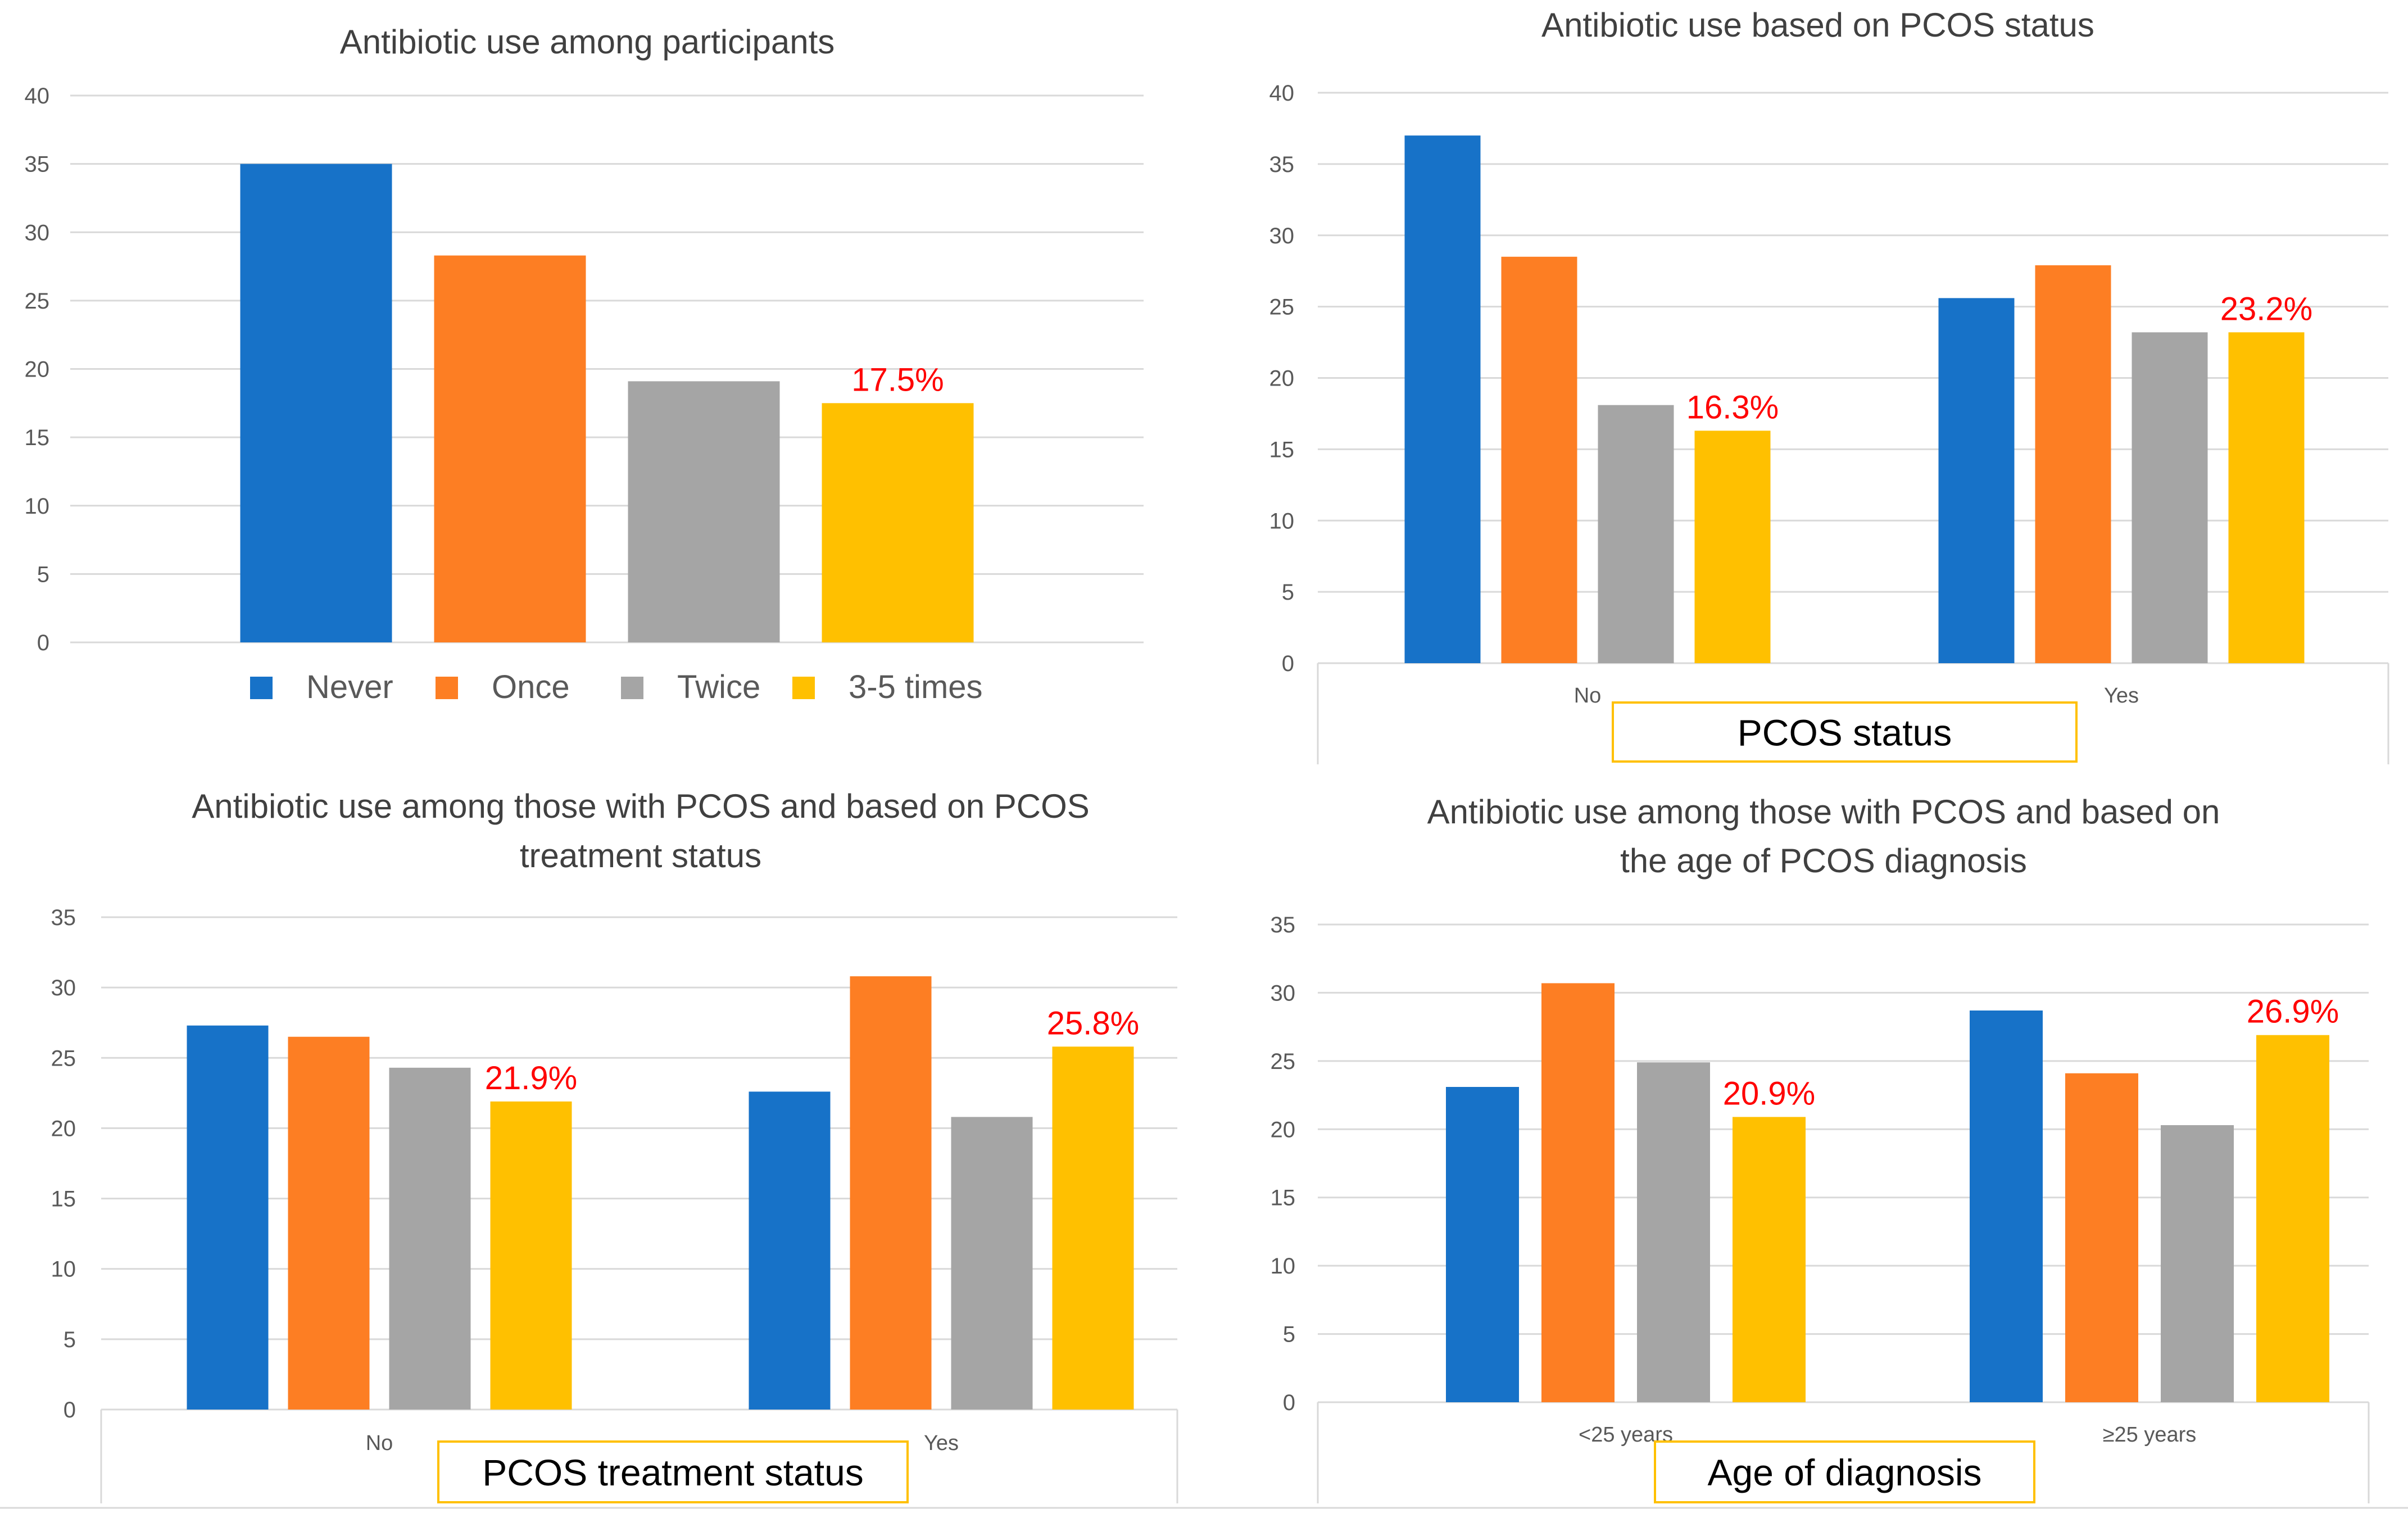 This screenshot has width=2408, height=1518. What do you see at coordinates (1817, 25) in the screenshot?
I see `chart-title: Antibiotic use based on PCOS status` at bounding box center [1817, 25].